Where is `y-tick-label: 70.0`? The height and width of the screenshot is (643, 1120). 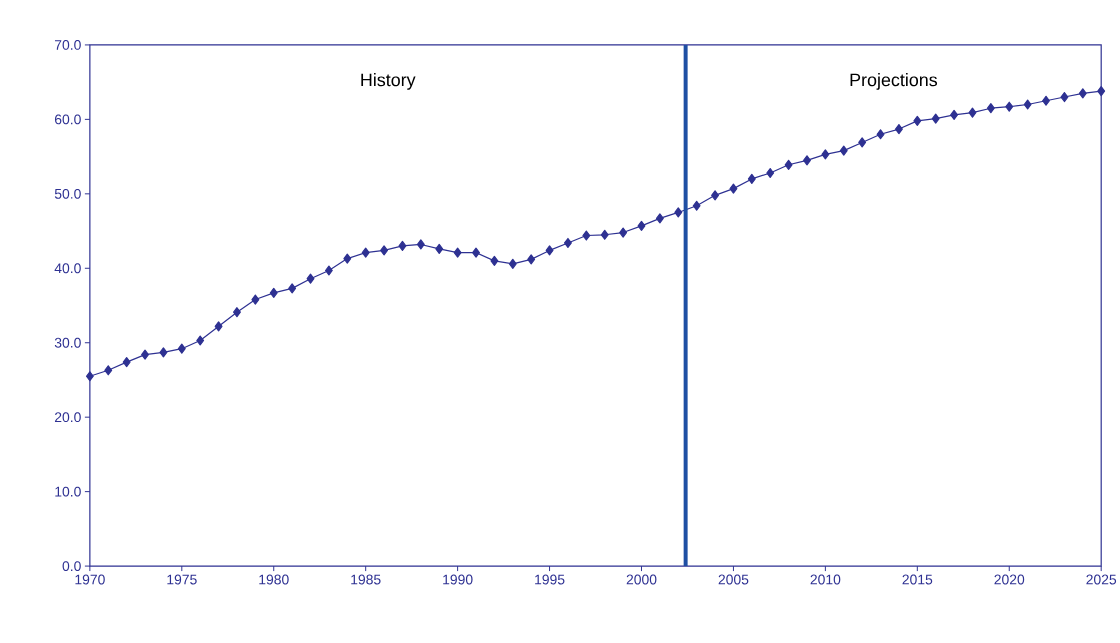
y-tick-label: 70.0 is located at coordinates (67, 45).